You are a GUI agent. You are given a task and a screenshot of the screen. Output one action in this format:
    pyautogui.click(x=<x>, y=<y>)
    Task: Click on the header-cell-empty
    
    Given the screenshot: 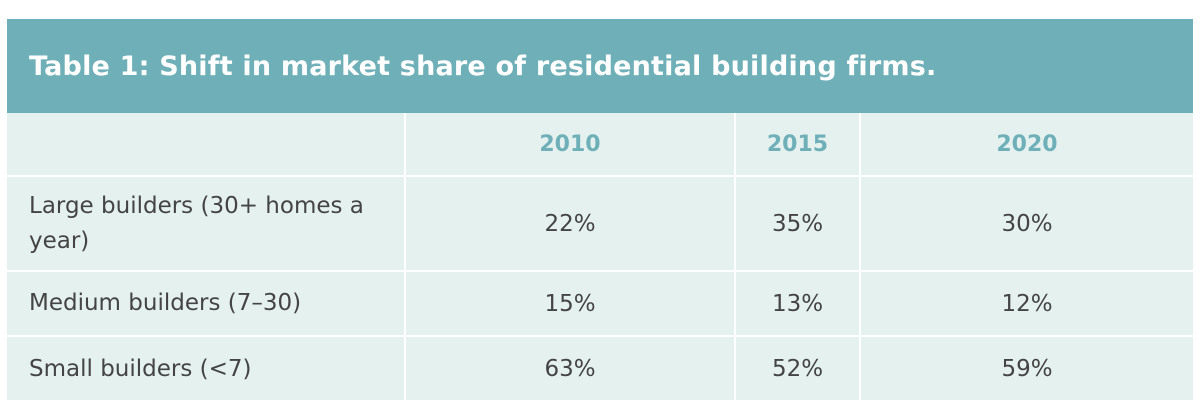 What is the action you would take?
    pyautogui.click(x=206, y=145)
    